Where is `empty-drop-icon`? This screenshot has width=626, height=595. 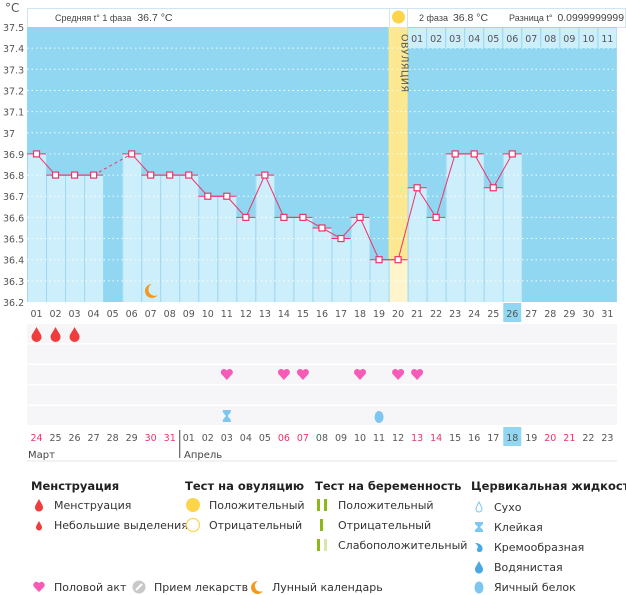 empty-drop-icon is located at coordinates (479, 506).